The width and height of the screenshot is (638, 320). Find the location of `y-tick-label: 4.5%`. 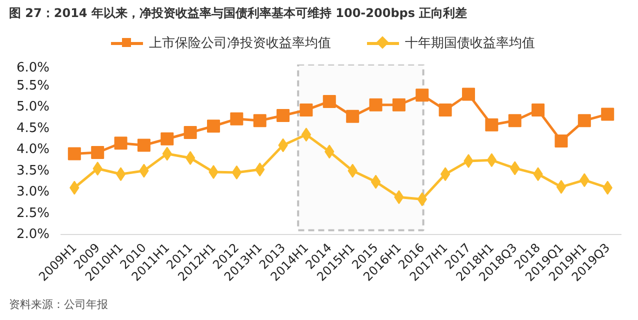

y-tick-label: 4.5% is located at coordinates (33, 128).